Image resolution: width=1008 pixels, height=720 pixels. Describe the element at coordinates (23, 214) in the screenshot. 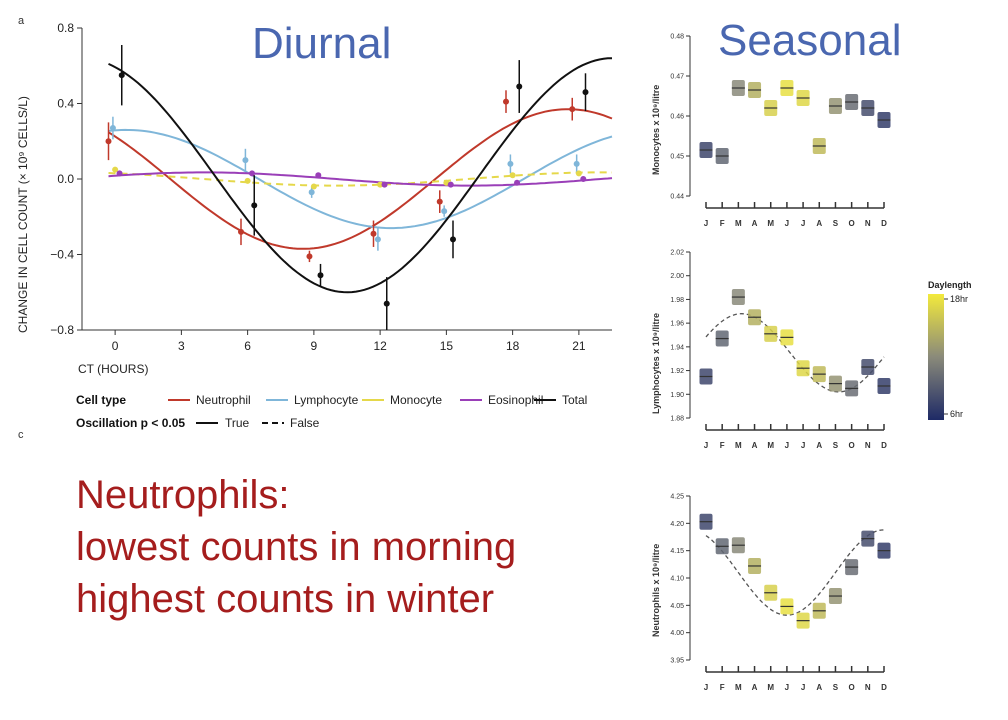

I see `diurnal-y-axis-label: CHANGE IN CELL COUNT (× 10⁹ CELLS/L)` at that location.